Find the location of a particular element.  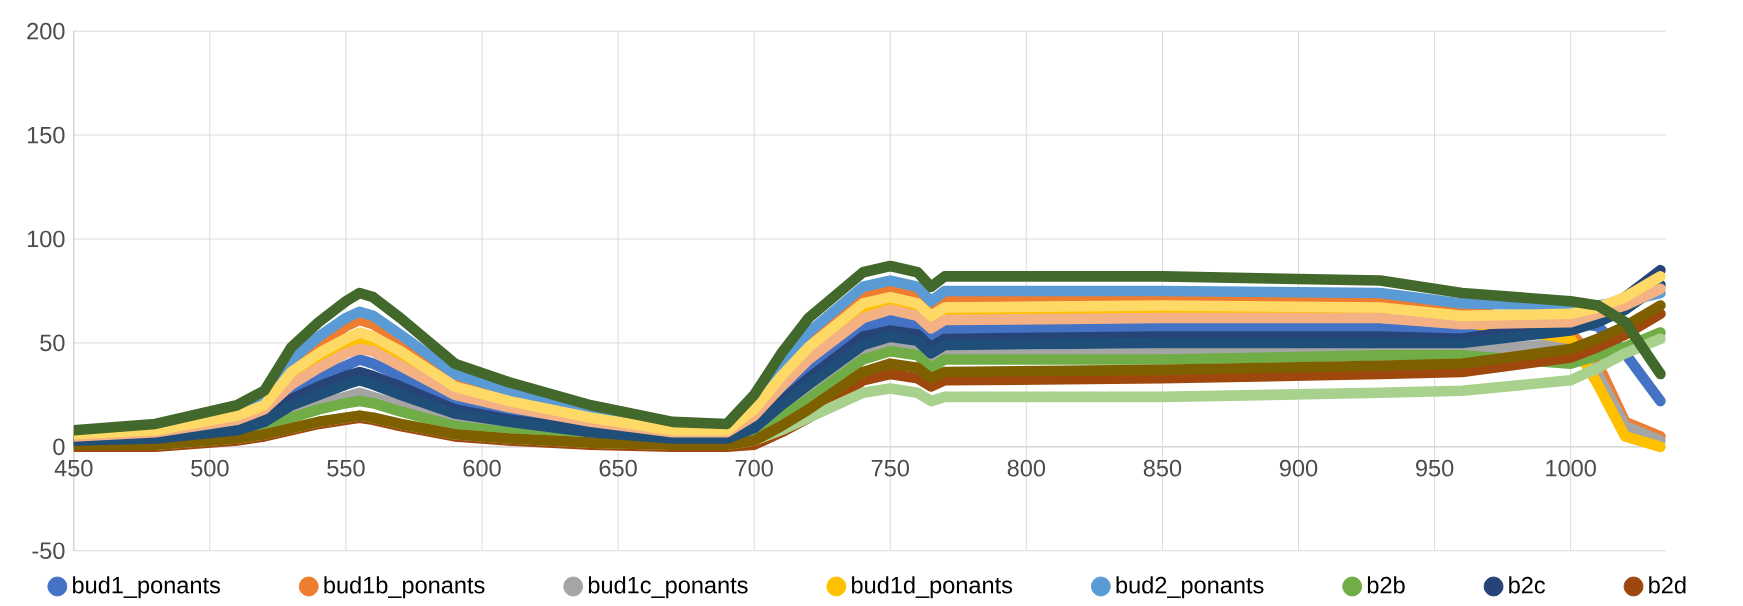

y-tick-label: 0 is located at coordinates (59, 447).